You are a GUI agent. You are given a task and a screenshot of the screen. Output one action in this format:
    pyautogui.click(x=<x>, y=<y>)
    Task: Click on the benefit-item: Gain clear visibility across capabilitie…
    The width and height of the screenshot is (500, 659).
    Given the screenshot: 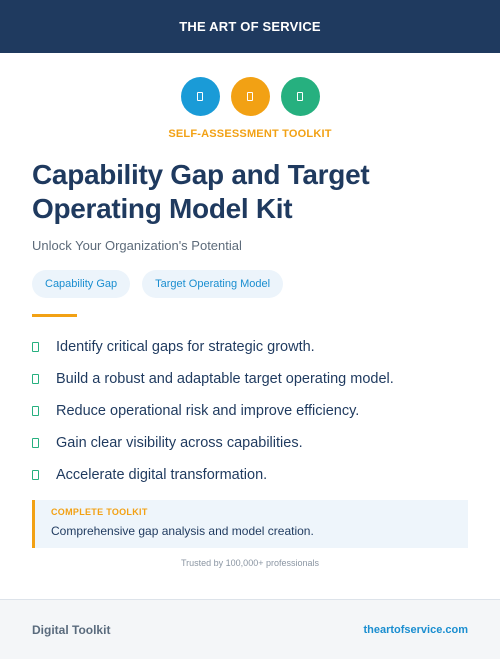 What is the action you would take?
    pyautogui.click(x=213, y=443)
    